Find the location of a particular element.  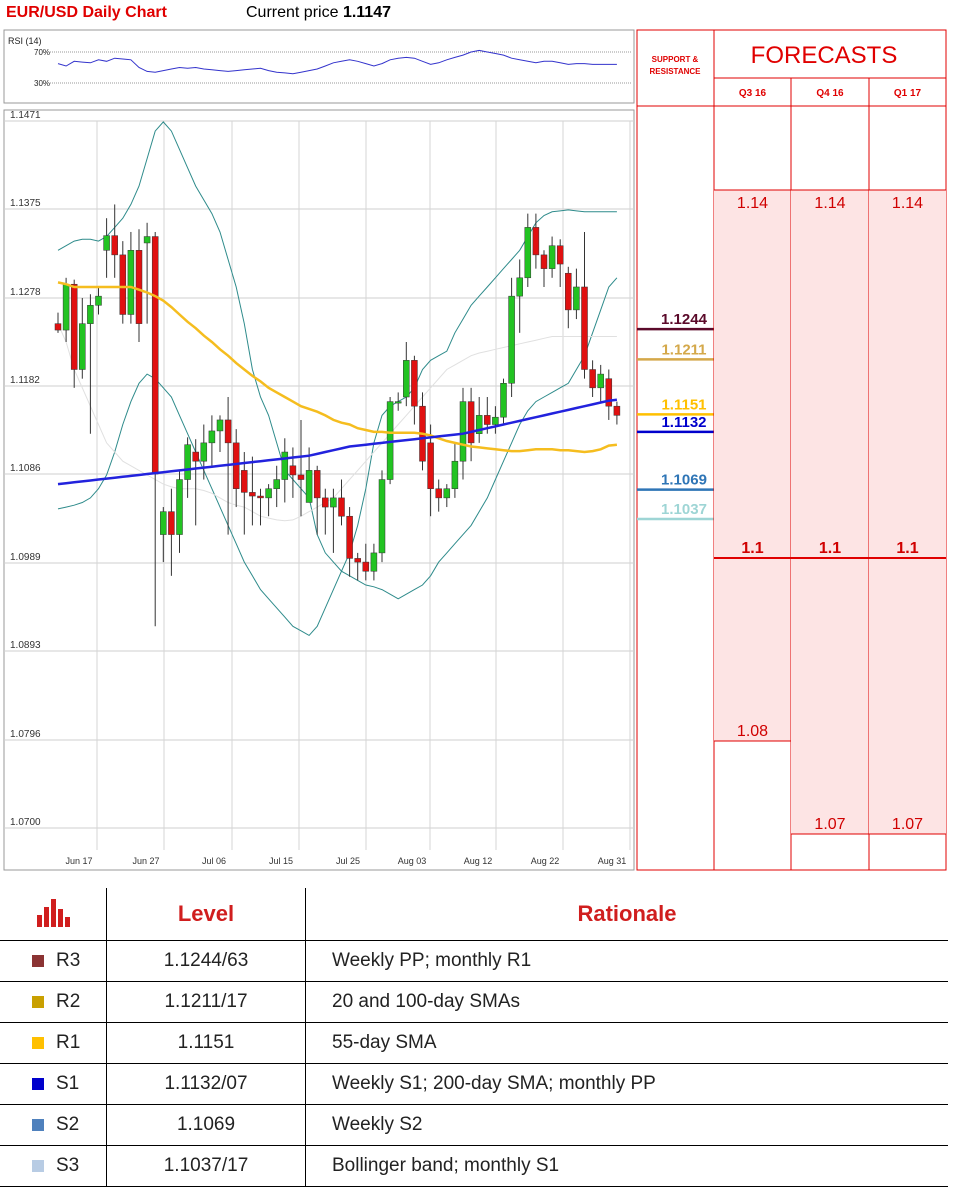

level-value: 1.1069 is located at coordinates (206, 1125).